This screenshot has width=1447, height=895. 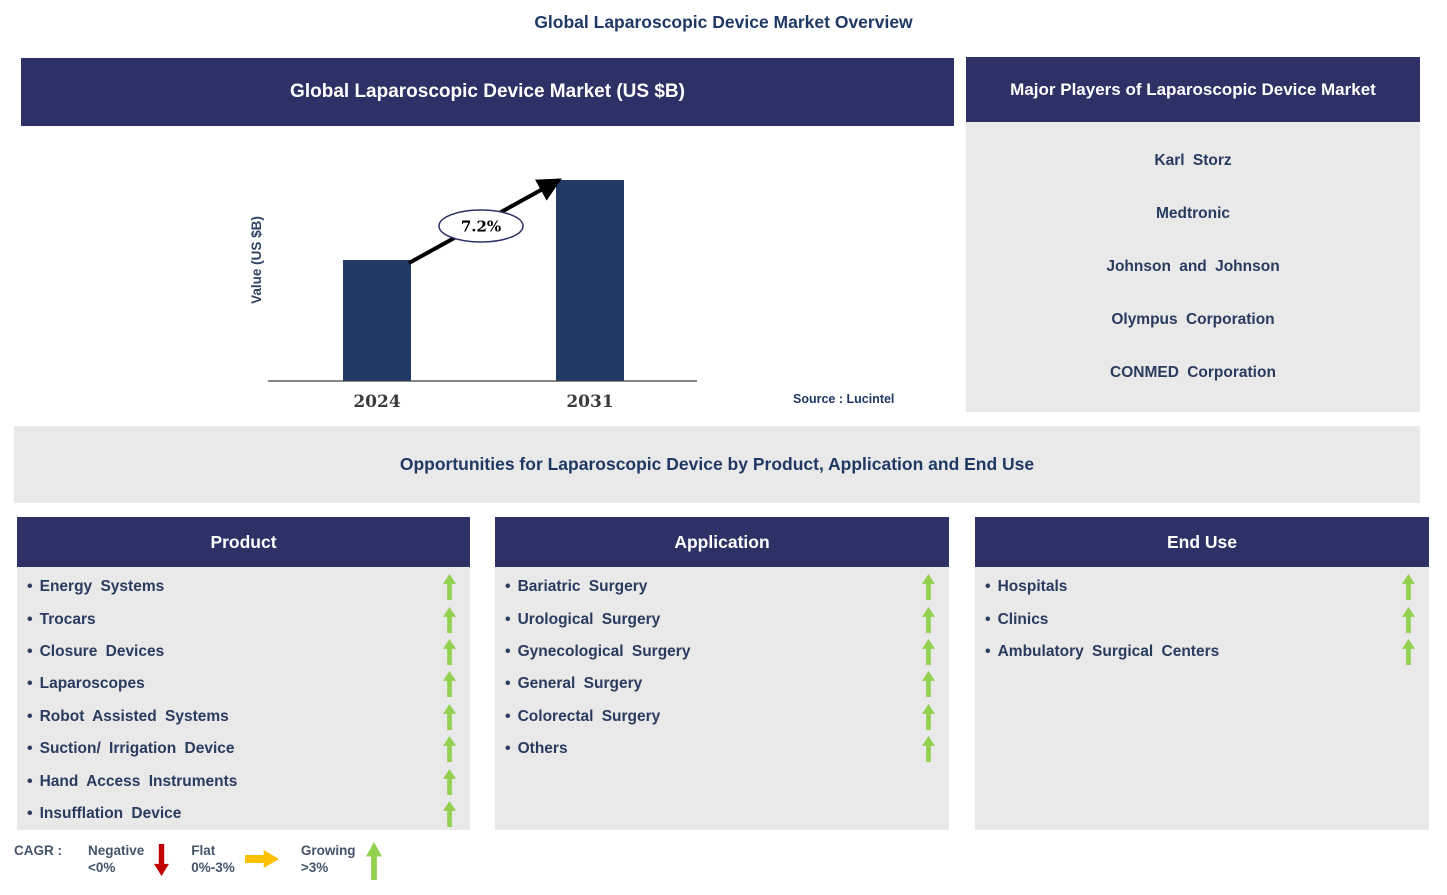 What do you see at coordinates (580, 684) in the screenshot?
I see `segment-item-label: General Surgery` at bounding box center [580, 684].